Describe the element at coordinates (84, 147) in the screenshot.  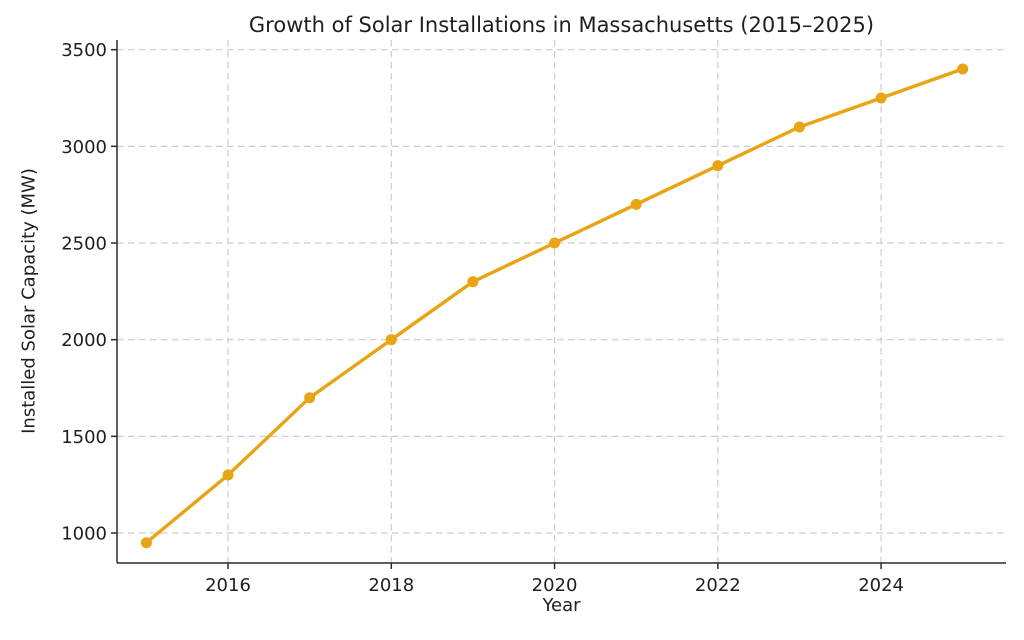
I see `y-tick-label: 3000` at that location.